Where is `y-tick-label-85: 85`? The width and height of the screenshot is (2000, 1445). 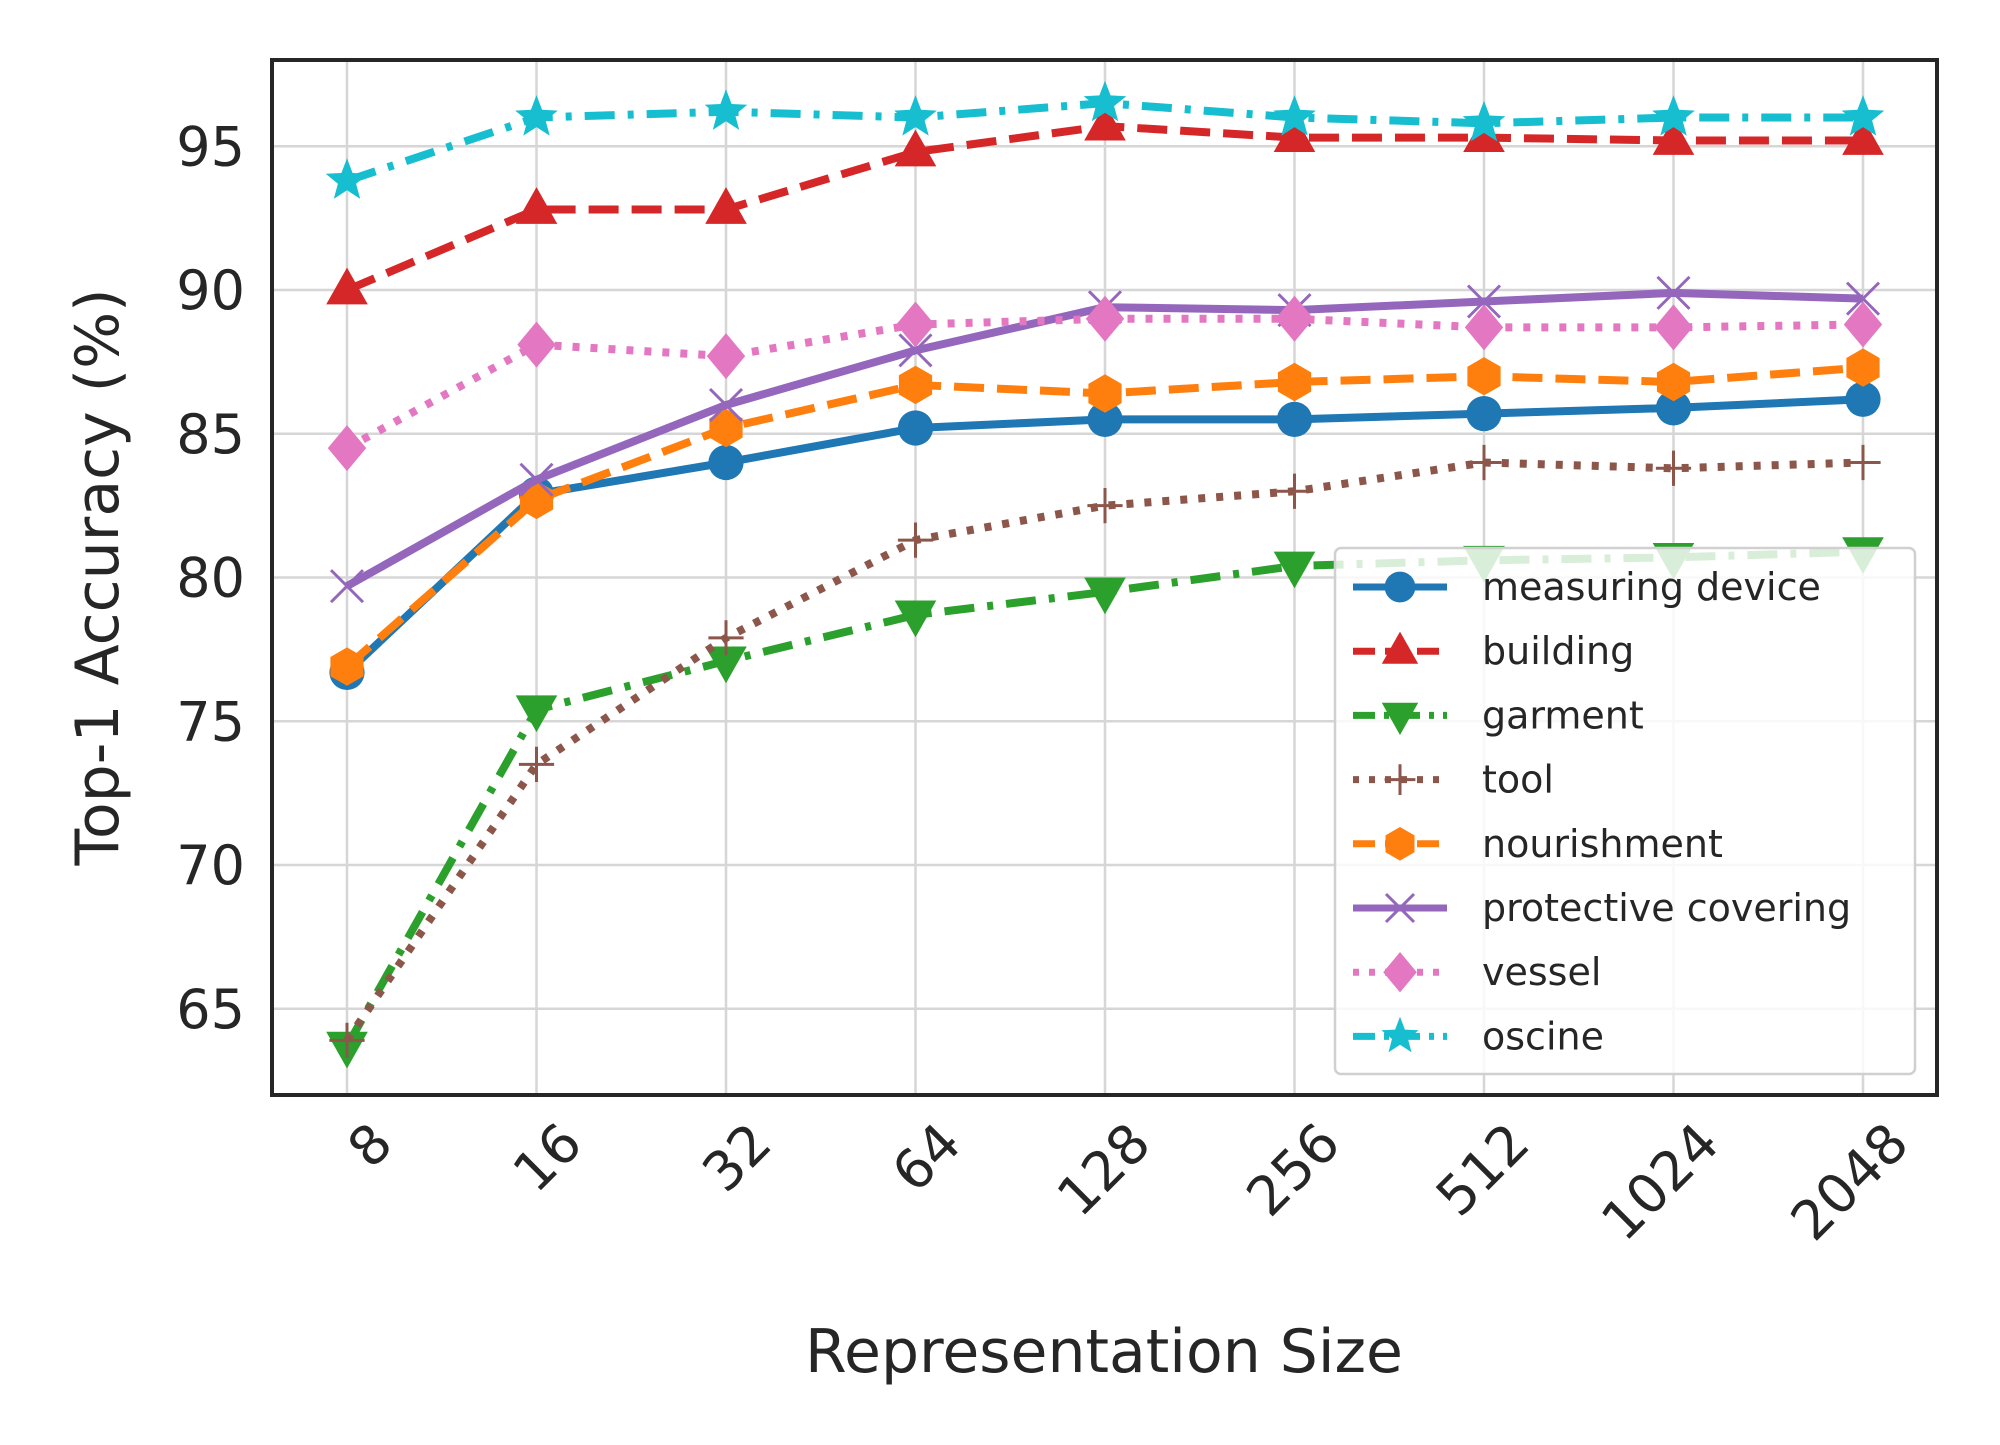 y-tick-label-85: 85 is located at coordinates (210, 434).